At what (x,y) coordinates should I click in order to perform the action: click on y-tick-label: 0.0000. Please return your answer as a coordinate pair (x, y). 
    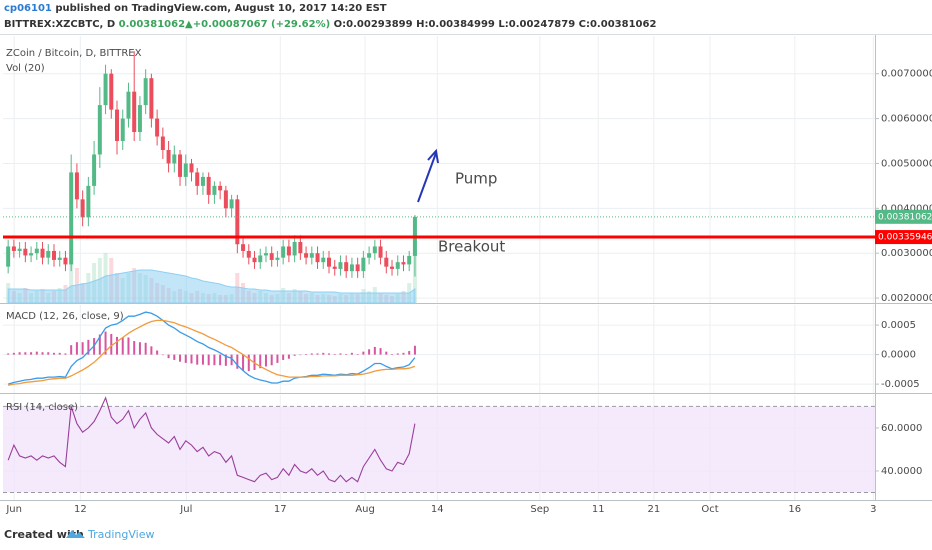
    Looking at the image, I should click on (898, 355).